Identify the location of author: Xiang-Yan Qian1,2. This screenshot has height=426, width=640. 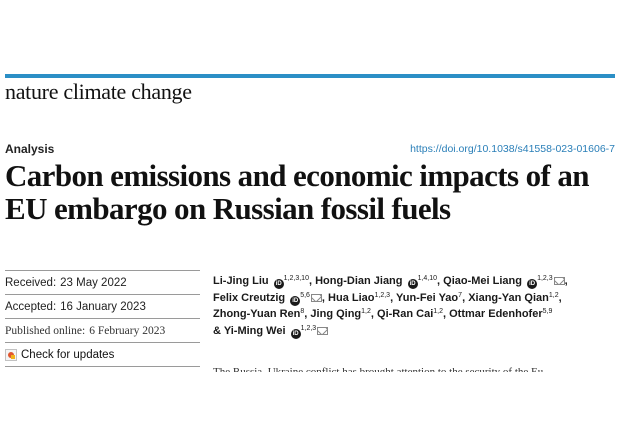
(513, 298).